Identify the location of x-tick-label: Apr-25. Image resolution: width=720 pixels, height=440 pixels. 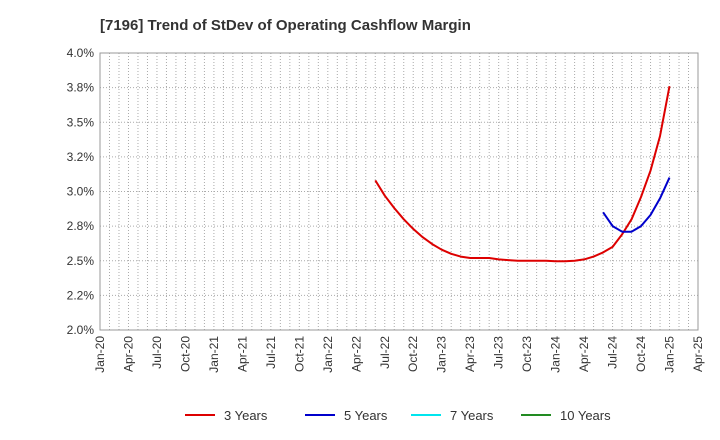
(698, 354).